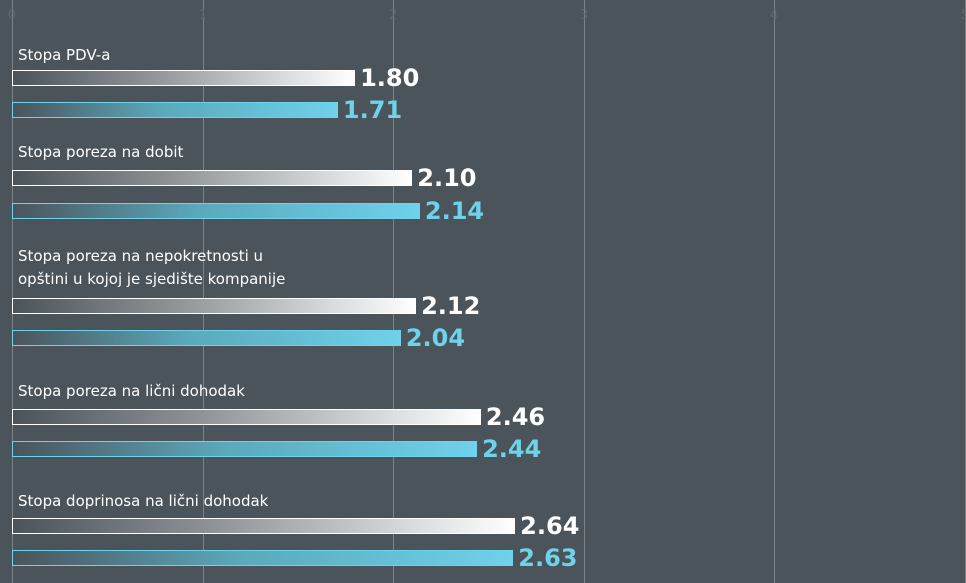 The height and width of the screenshot is (583, 966). Describe the element at coordinates (131, 391) in the screenshot. I see `category-label: Stopa poreza na lični dohodak` at that location.